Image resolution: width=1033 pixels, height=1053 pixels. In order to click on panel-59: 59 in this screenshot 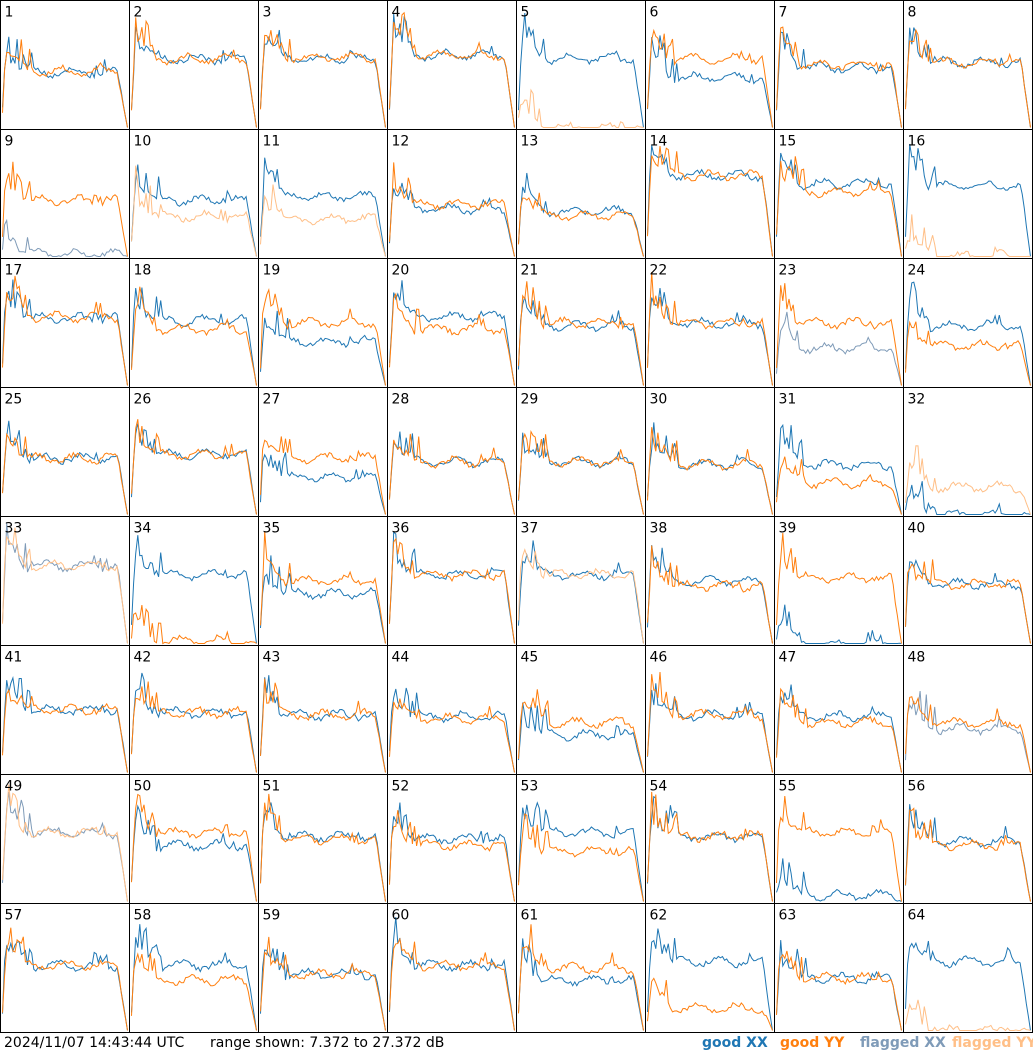, I will do `click(323, 968)`.